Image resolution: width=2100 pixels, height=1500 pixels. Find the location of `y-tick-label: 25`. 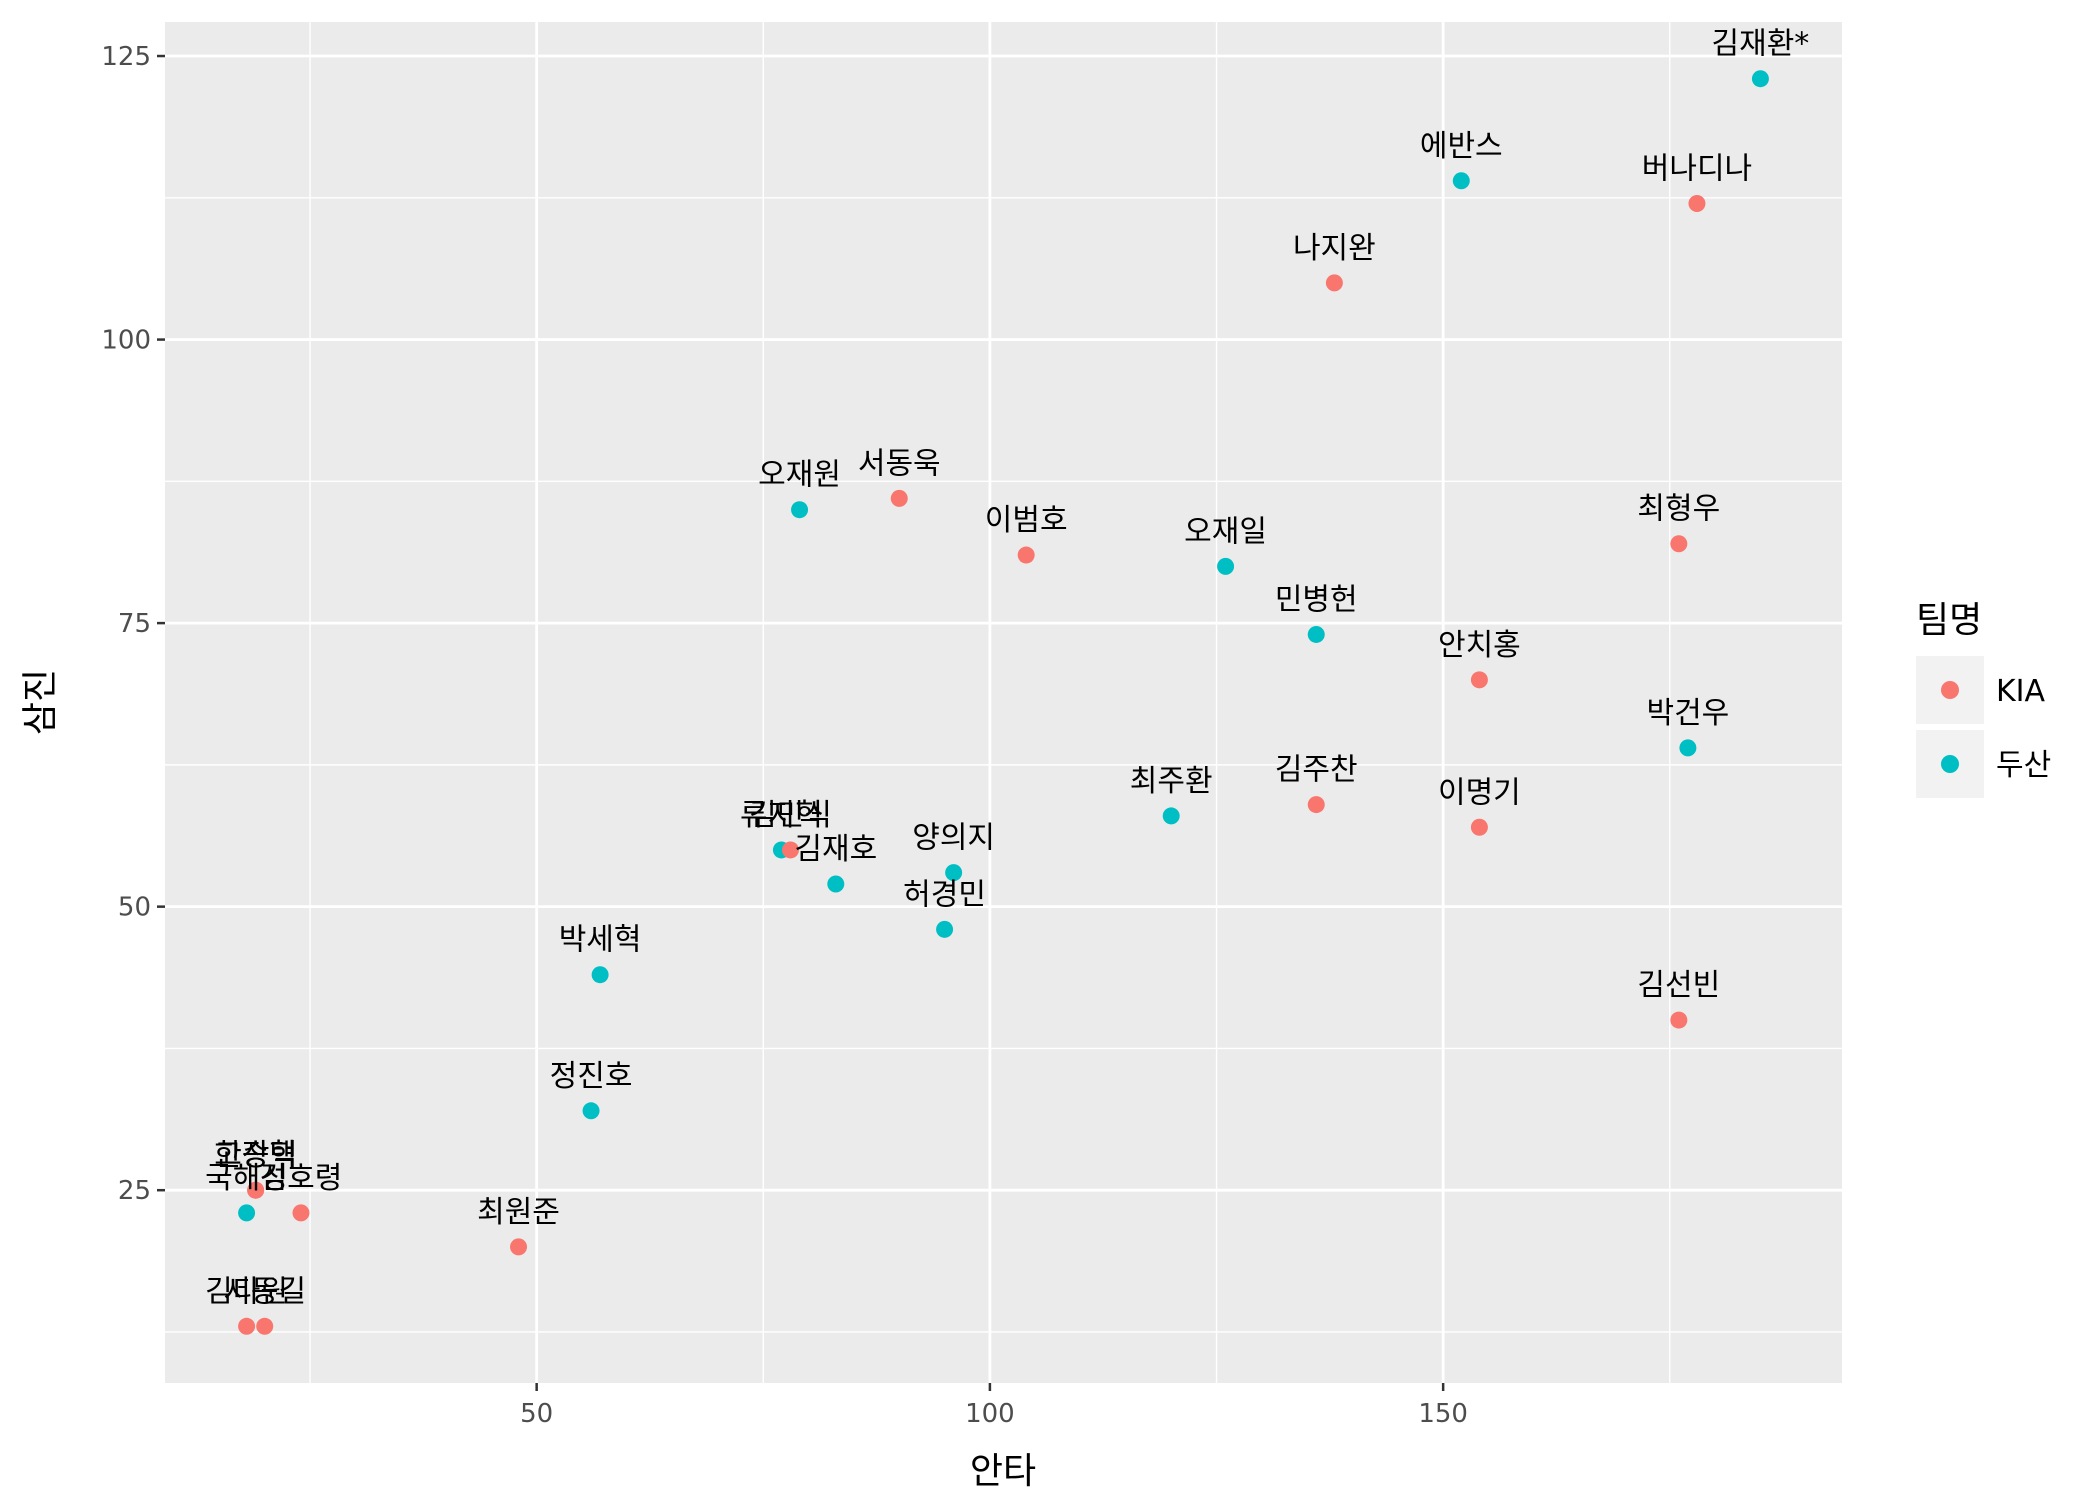

y-tick-label: 25 is located at coordinates (134, 1191).